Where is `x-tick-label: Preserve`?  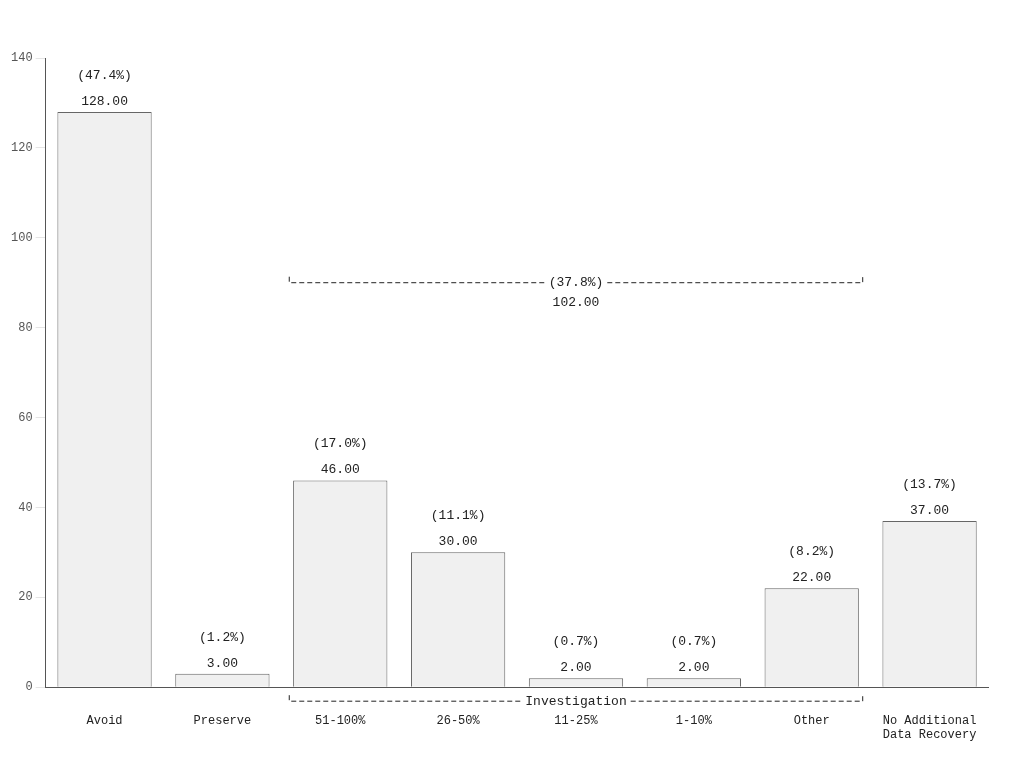 x-tick-label: Preserve is located at coordinates (222, 720).